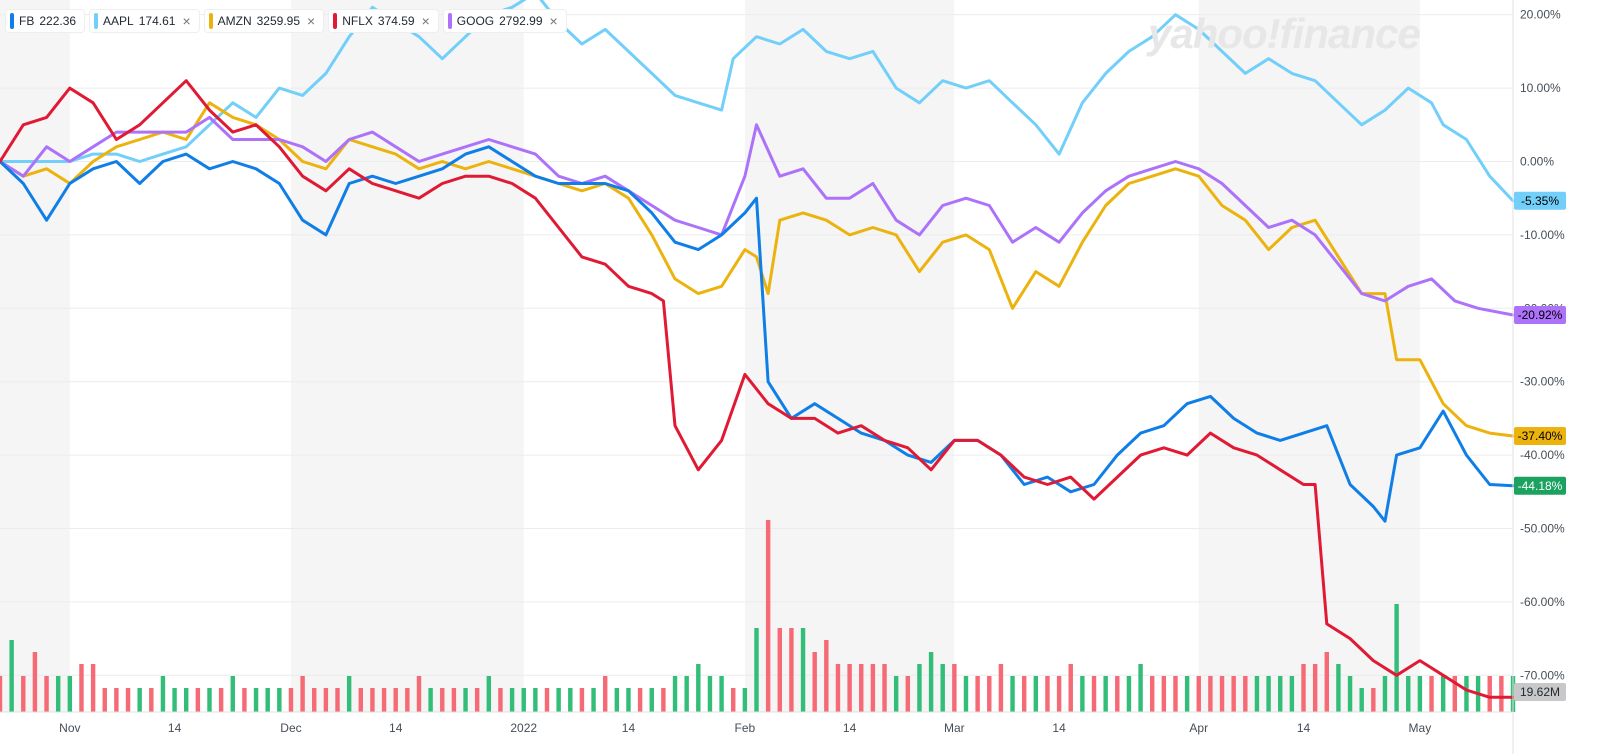 This screenshot has width=1600, height=754. Describe the element at coordinates (523, 728) in the screenshot. I see `x-tick-label: 2022` at that location.